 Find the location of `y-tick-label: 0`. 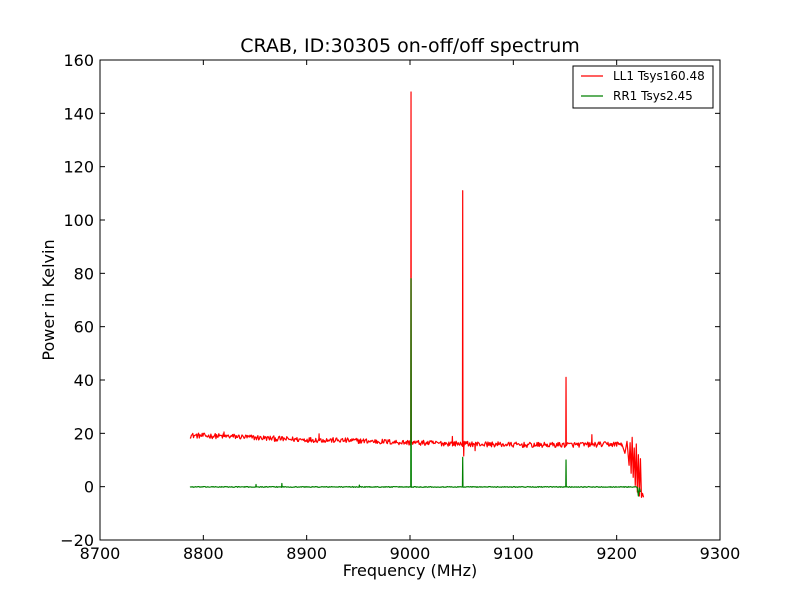

y-tick-label: 0 is located at coordinates (89, 487).